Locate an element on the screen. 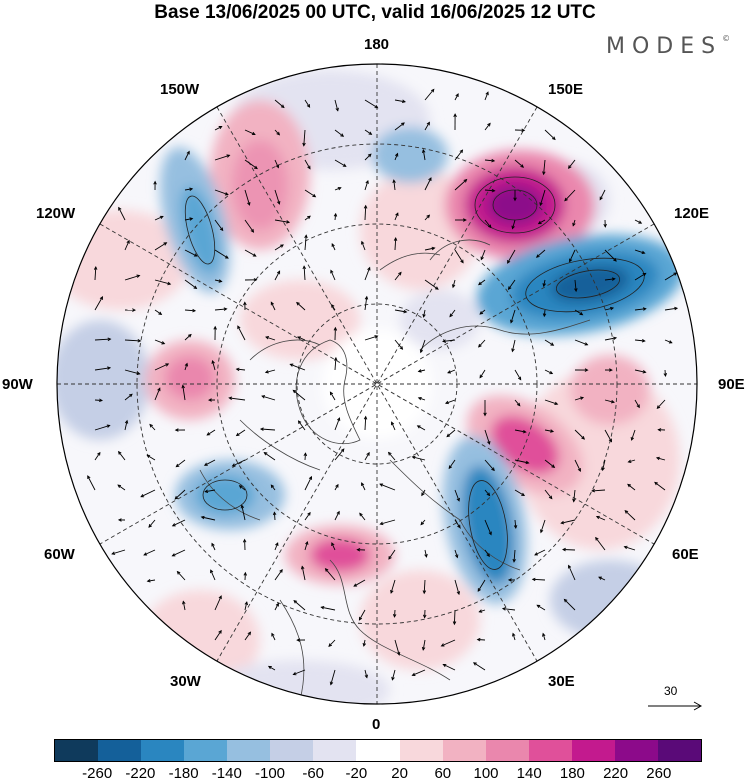 This screenshot has height=783, width=750. colorbar-tick-label: -100 is located at coordinates (270, 773).